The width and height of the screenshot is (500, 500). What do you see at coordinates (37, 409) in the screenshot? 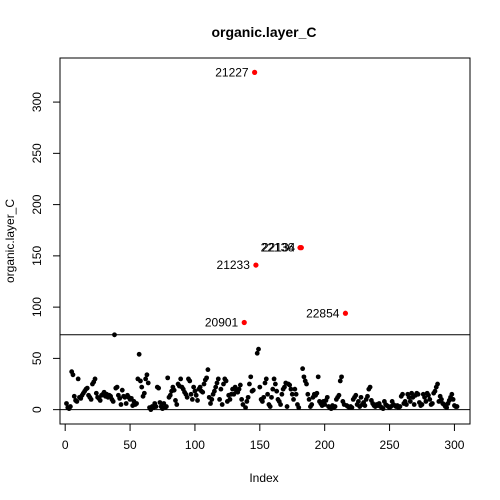
I see `y-tick-label: 0` at bounding box center [37, 409].